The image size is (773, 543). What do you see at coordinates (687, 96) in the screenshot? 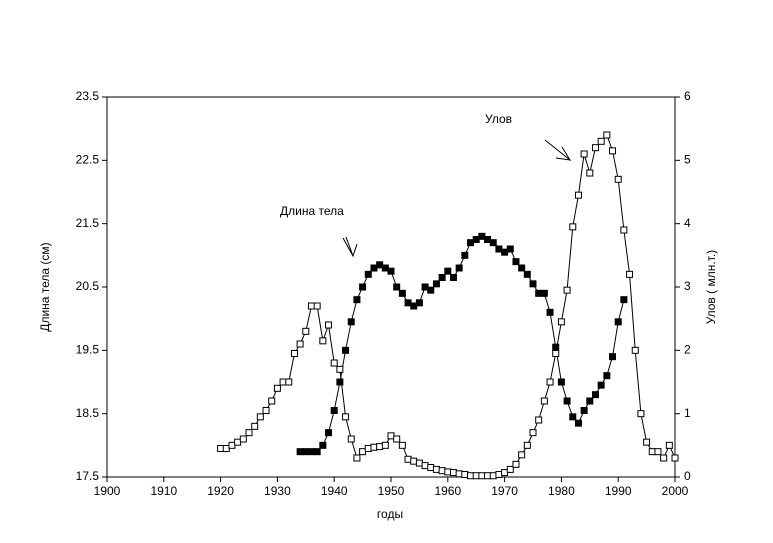
I see `y2-tick-label: 6` at bounding box center [687, 96].